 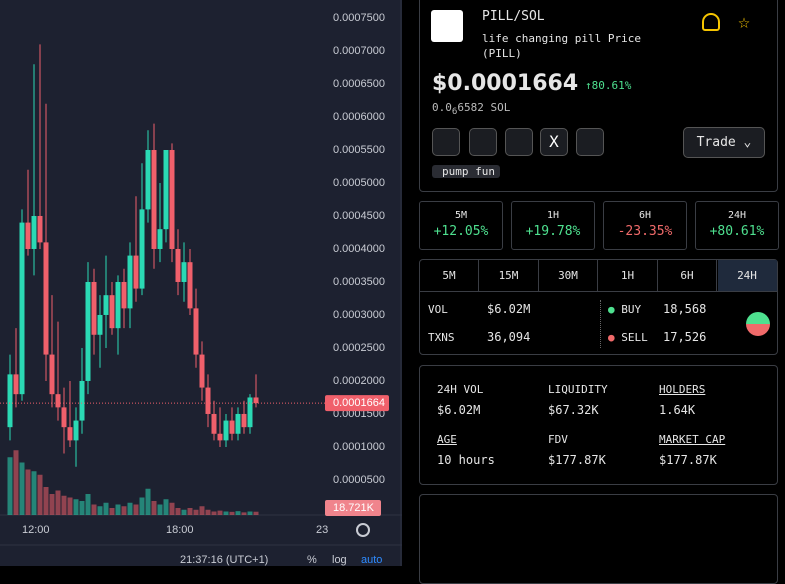 What do you see at coordinates (466, 460) in the screenshot?
I see `info-value: 10 hours` at bounding box center [466, 460].